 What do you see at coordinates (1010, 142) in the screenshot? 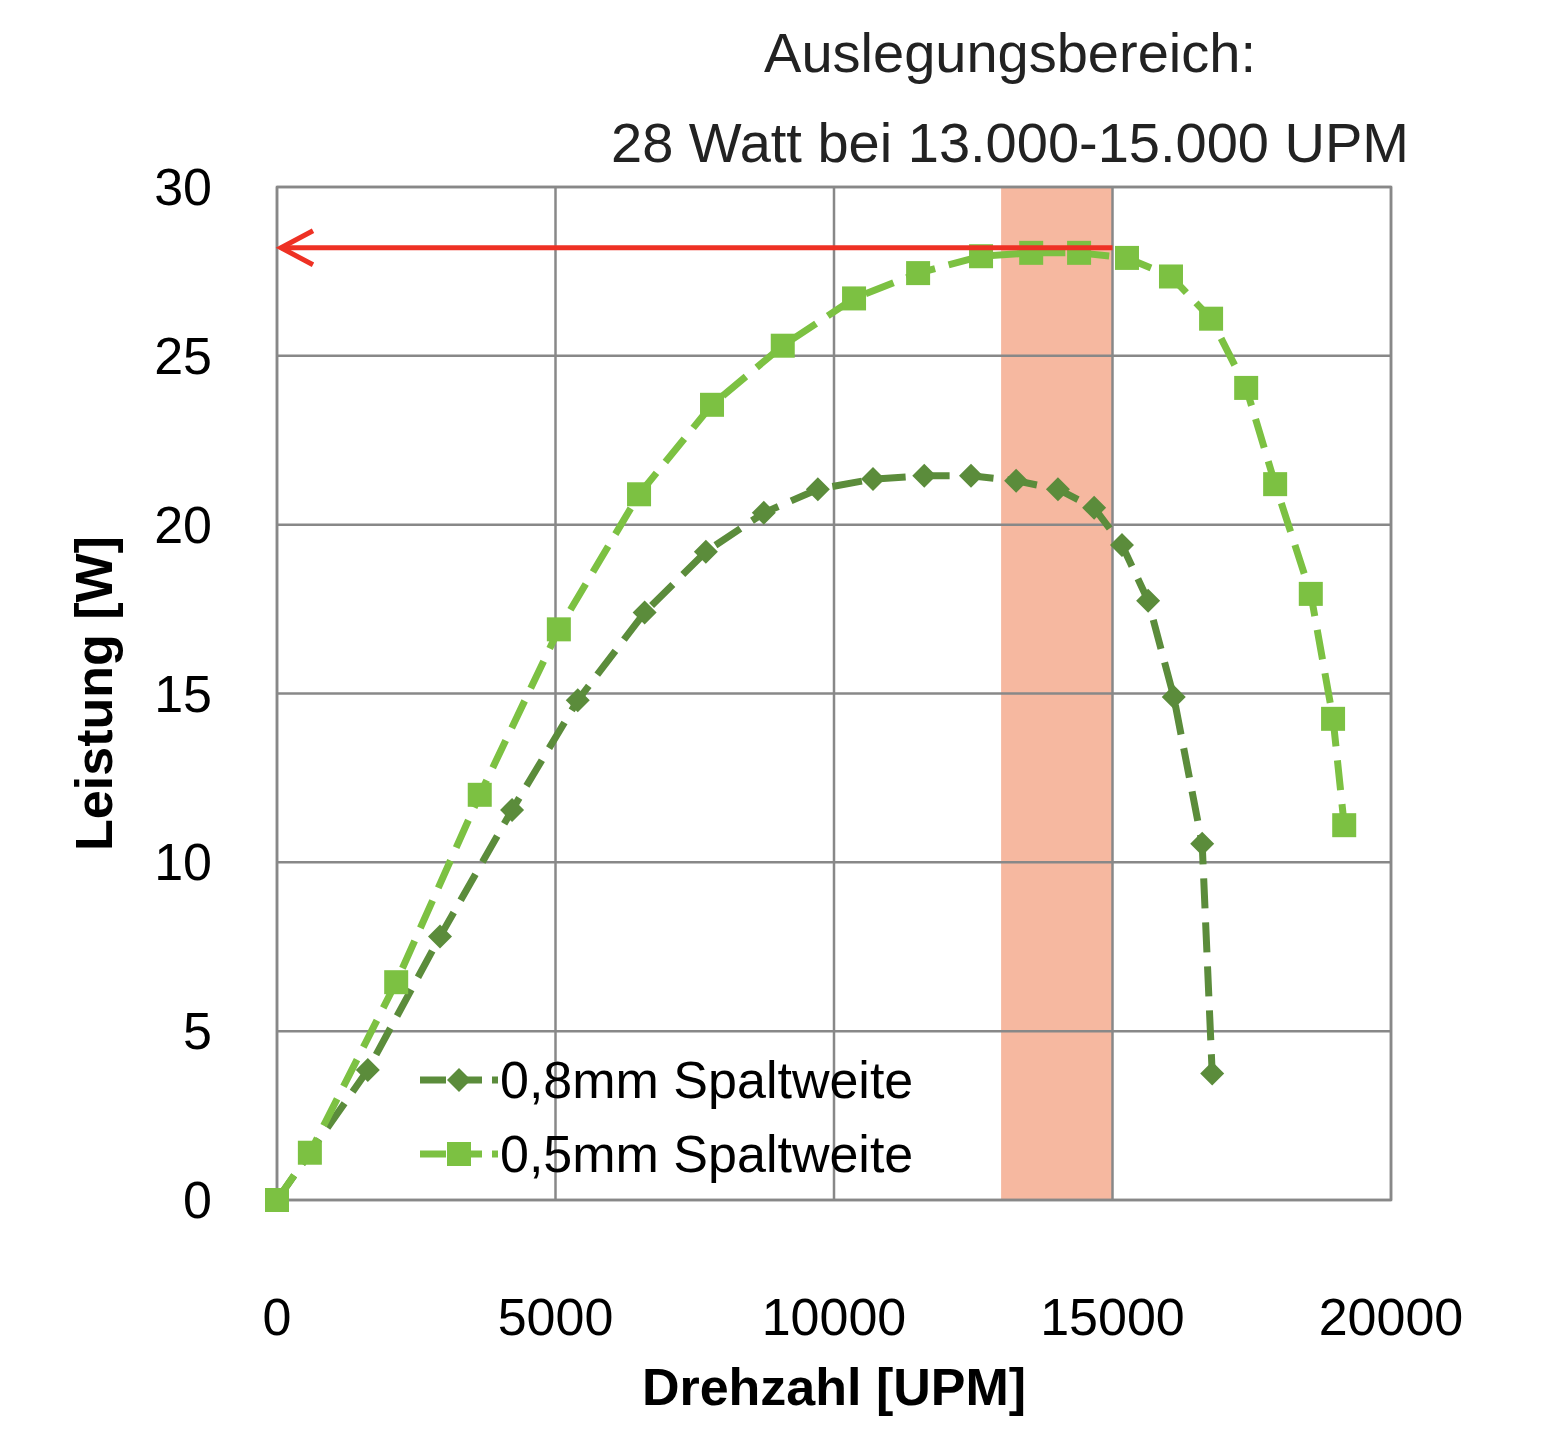
I see `chart-subtitle: 28 Watt bei 13.000-15.000 UPM` at bounding box center [1010, 142].